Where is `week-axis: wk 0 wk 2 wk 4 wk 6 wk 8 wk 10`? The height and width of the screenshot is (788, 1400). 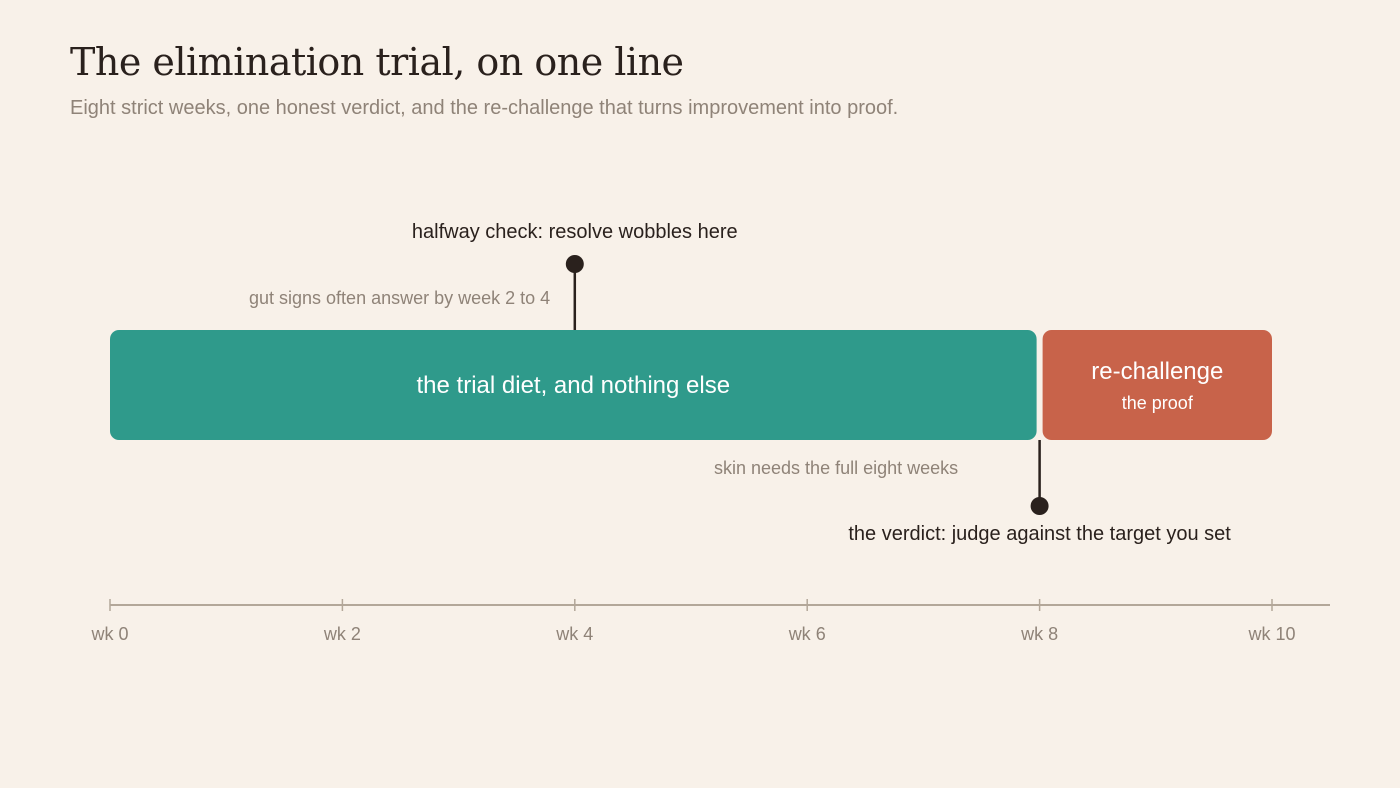 week-axis: wk 0 wk 2 wk 4 wk 6 wk 8 wk 10 is located at coordinates (710, 621).